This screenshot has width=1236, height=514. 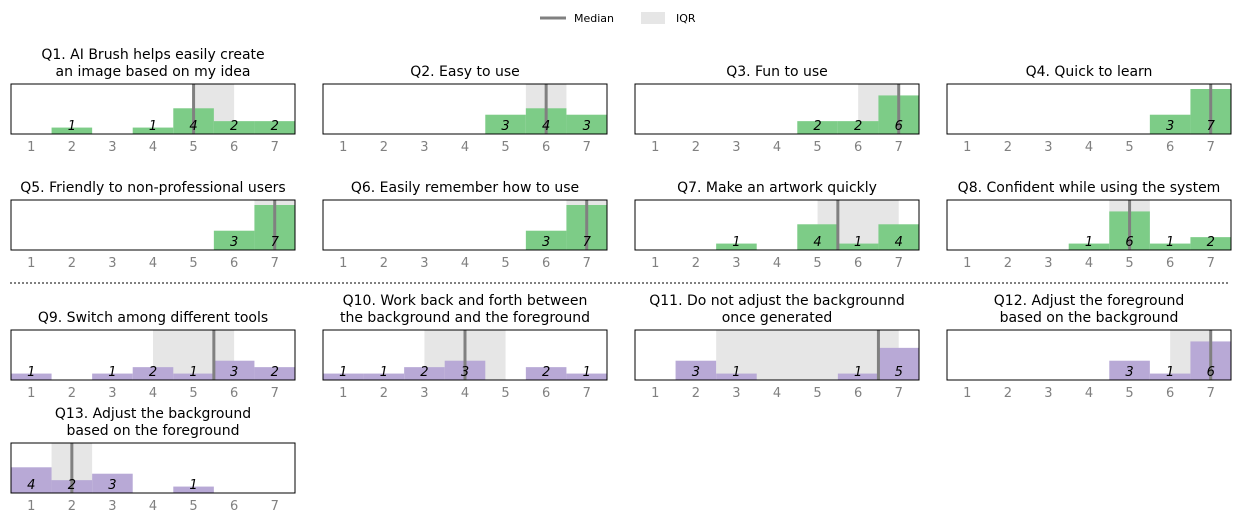 I want to click on panel-title: Q4. Quick to learn, so click(x=1089, y=72).